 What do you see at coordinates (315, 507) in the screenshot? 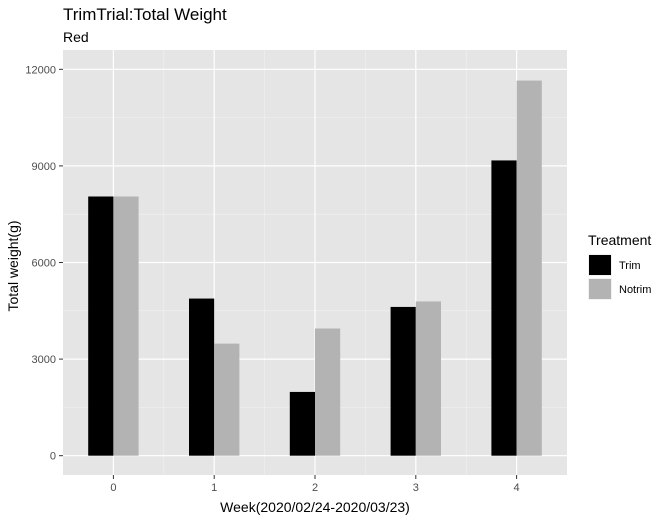
I see `x-axis-title: Week(2020/02/24-2020/03/23)` at bounding box center [315, 507].